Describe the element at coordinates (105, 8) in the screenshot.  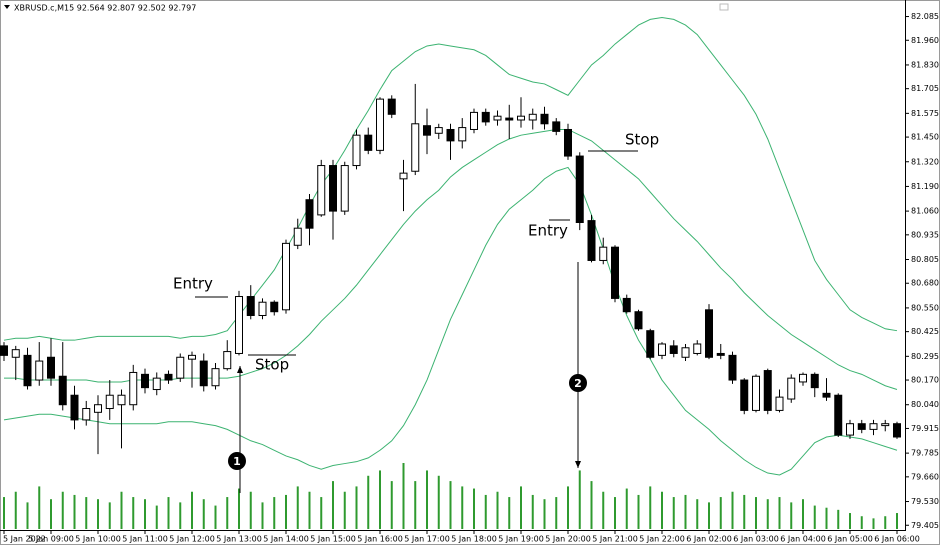
I see `chart-title: XBRUSD.c,M15 92.564 92.807 92.502 92.797` at that location.